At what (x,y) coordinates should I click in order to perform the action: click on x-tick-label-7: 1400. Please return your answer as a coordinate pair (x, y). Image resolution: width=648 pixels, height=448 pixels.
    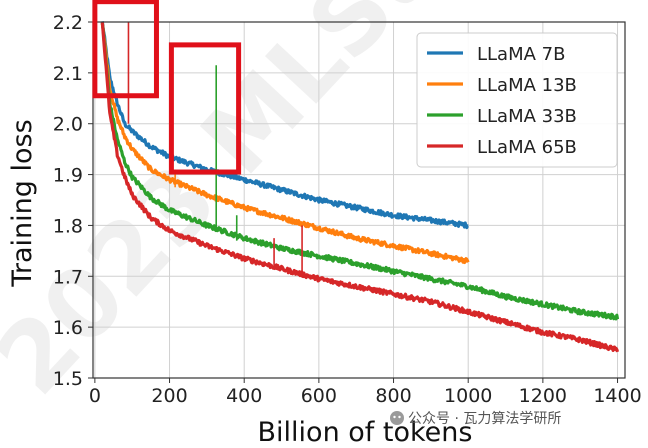
    Looking at the image, I should click on (617, 396).